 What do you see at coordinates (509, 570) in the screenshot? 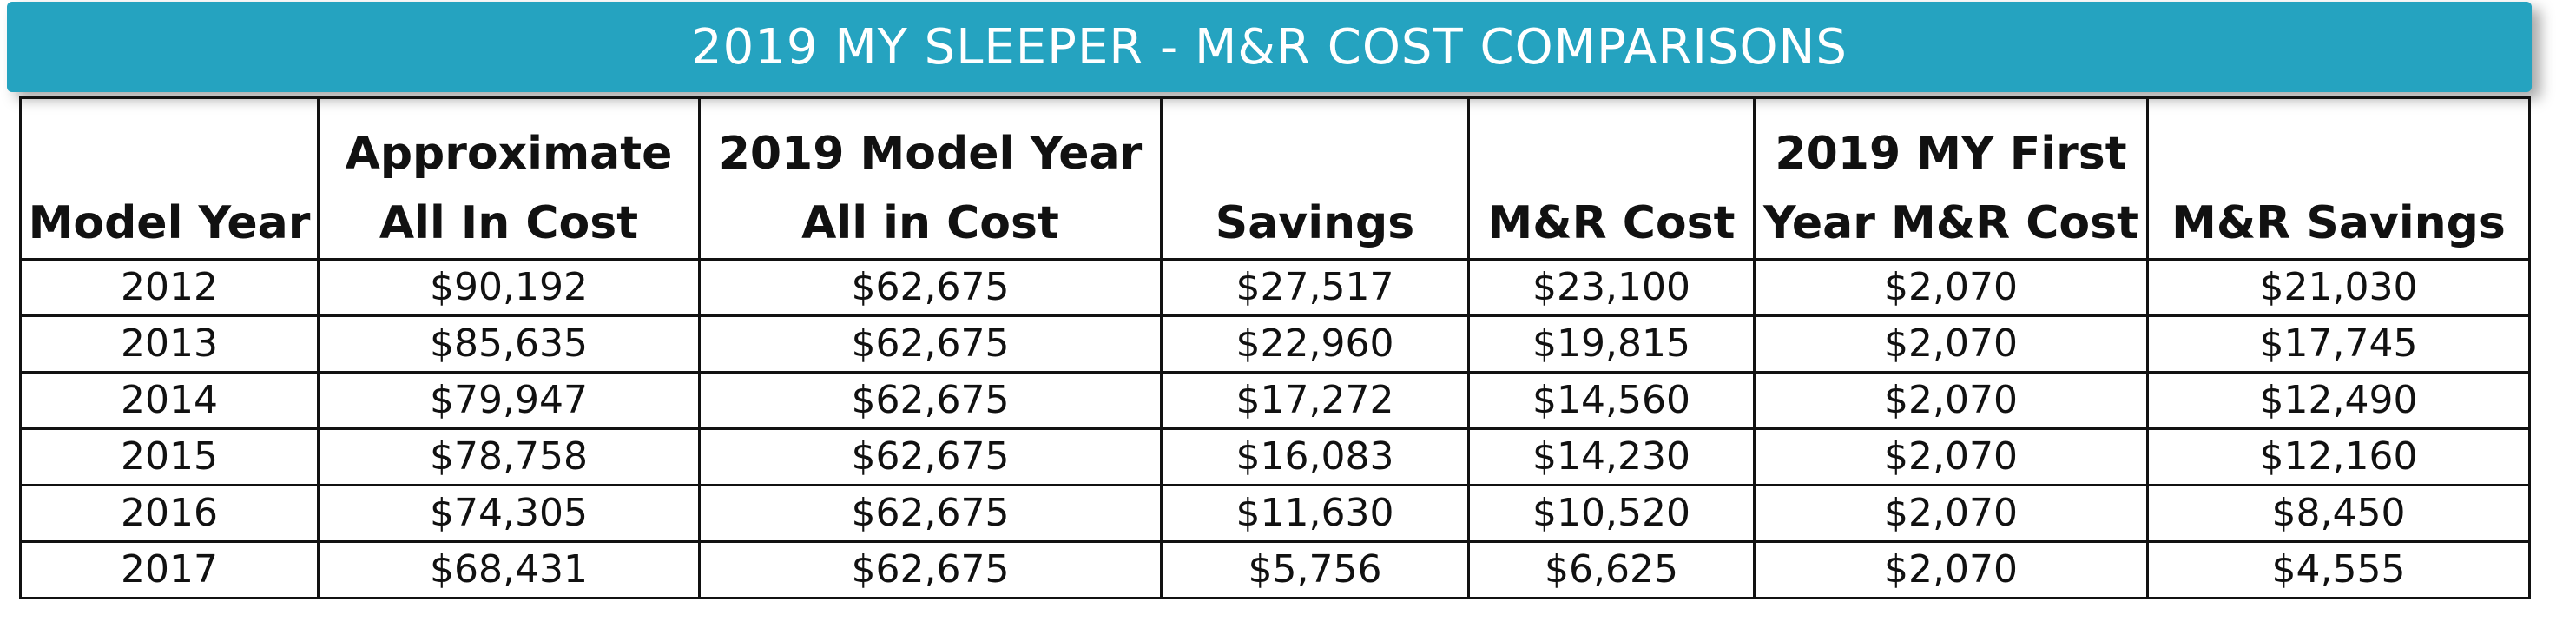
I see `table-cell: $68,431` at bounding box center [509, 570].